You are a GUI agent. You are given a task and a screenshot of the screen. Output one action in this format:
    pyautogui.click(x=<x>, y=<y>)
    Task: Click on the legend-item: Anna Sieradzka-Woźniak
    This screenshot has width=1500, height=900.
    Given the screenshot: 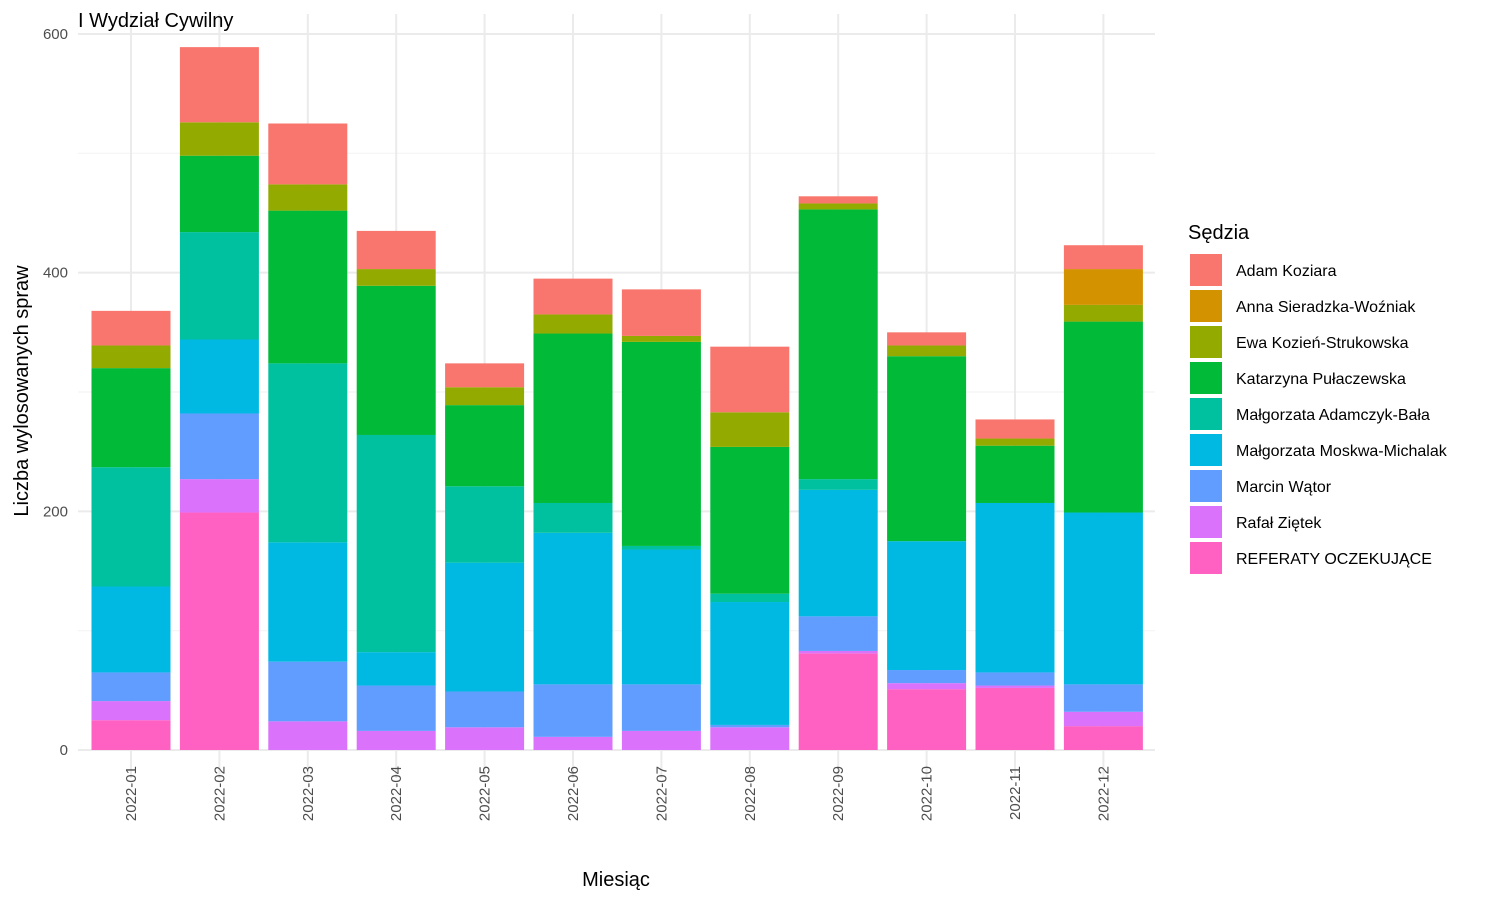 What is the action you would take?
    pyautogui.click(x=1303, y=306)
    